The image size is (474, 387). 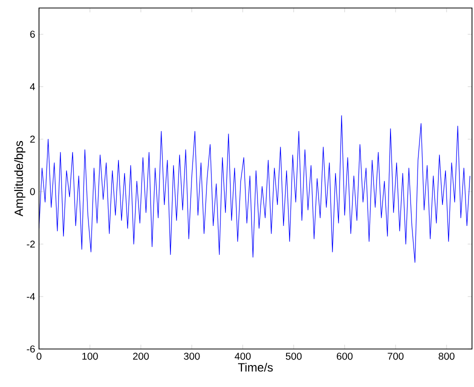 I want to click on x-tick-label: 800, so click(x=446, y=356).